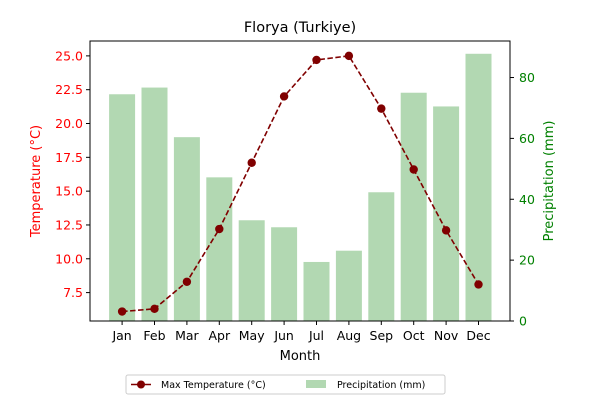 The image size is (600, 400). Describe the element at coordinates (527, 199) in the screenshot. I see `right-tick-label: 40` at that location.